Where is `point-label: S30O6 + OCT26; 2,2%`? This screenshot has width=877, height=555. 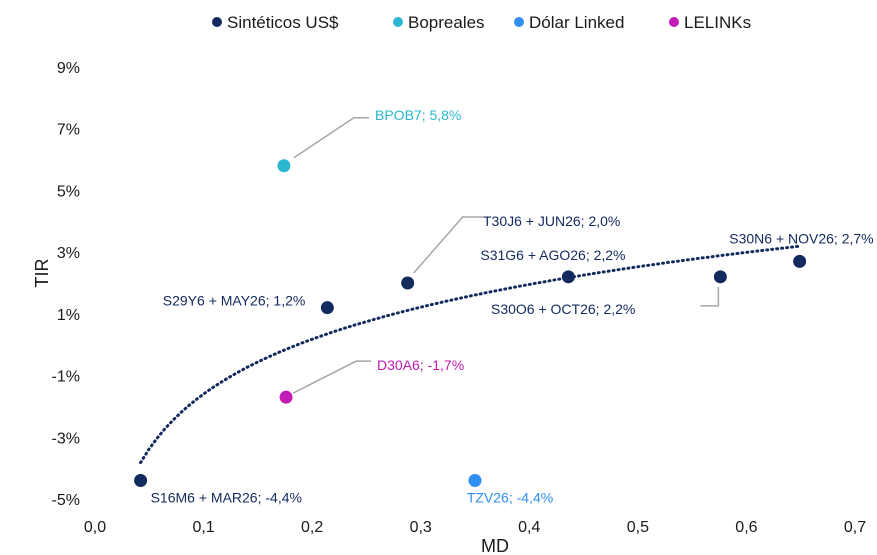 point-label: S30O6 + OCT26; 2,2% is located at coordinates (563, 309).